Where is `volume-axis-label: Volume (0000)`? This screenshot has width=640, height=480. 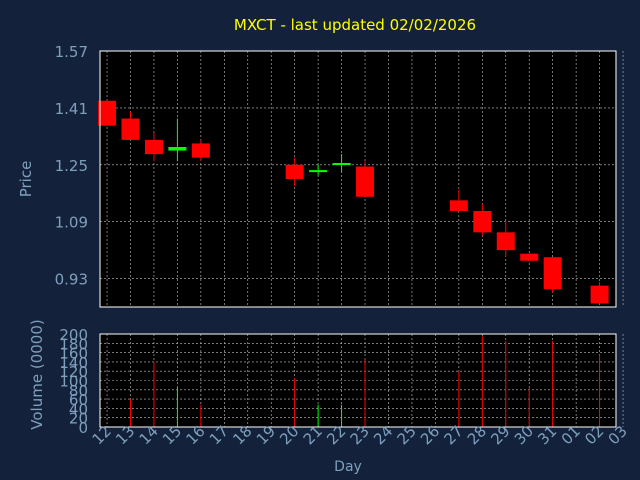 volume-axis-label: Volume (0000) is located at coordinates (37, 374).